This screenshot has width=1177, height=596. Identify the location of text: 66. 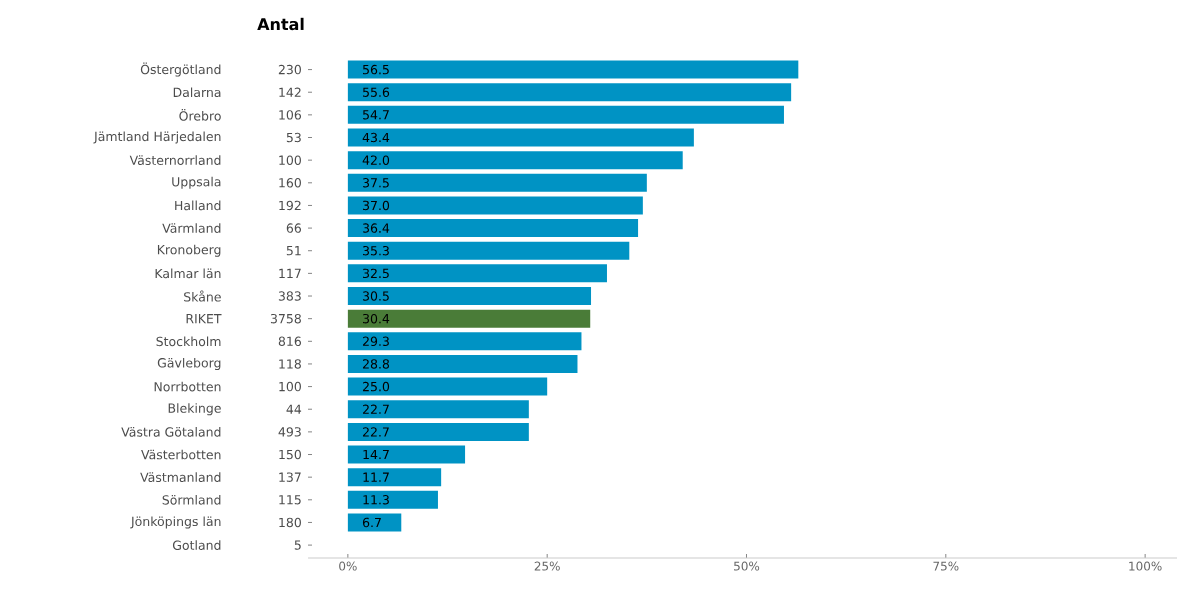
(294, 228).